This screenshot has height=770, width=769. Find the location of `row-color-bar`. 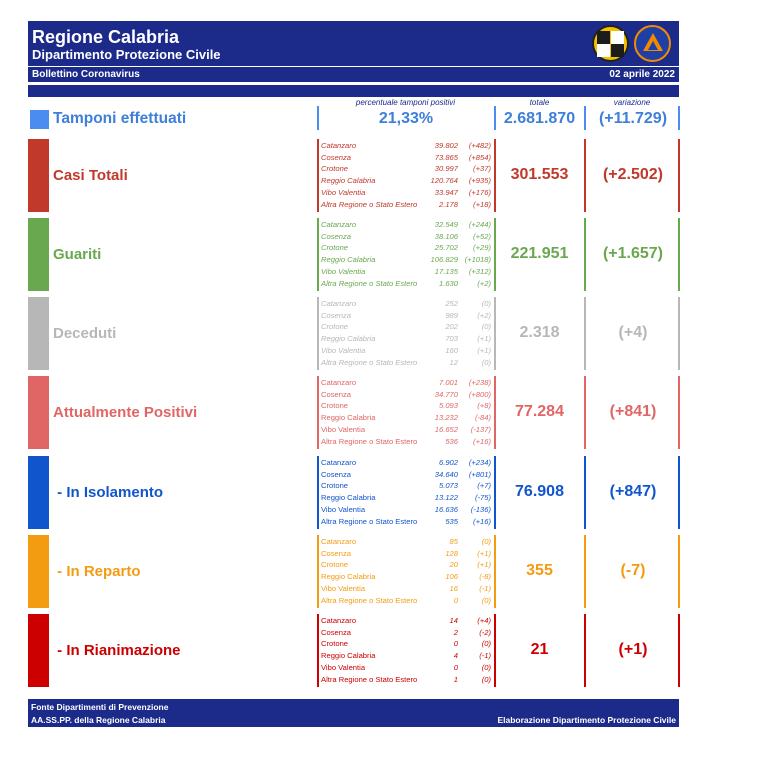

row-color-bar is located at coordinates (38, 492).